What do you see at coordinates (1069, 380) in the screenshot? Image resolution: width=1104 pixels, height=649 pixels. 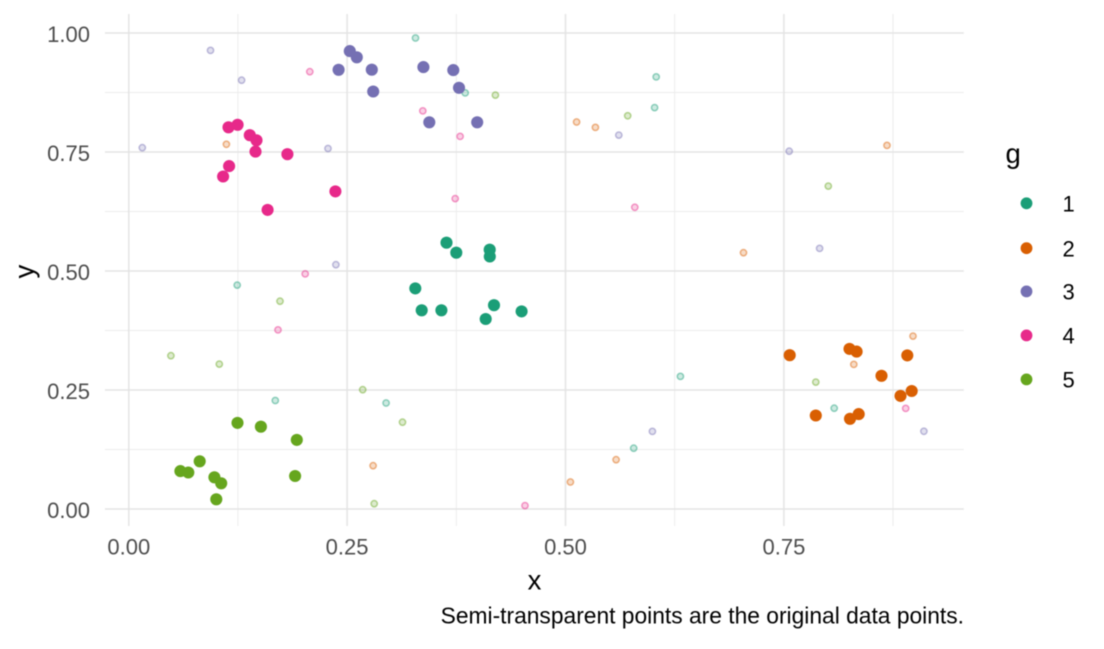 I see `svg-text: 5` at bounding box center [1069, 380].